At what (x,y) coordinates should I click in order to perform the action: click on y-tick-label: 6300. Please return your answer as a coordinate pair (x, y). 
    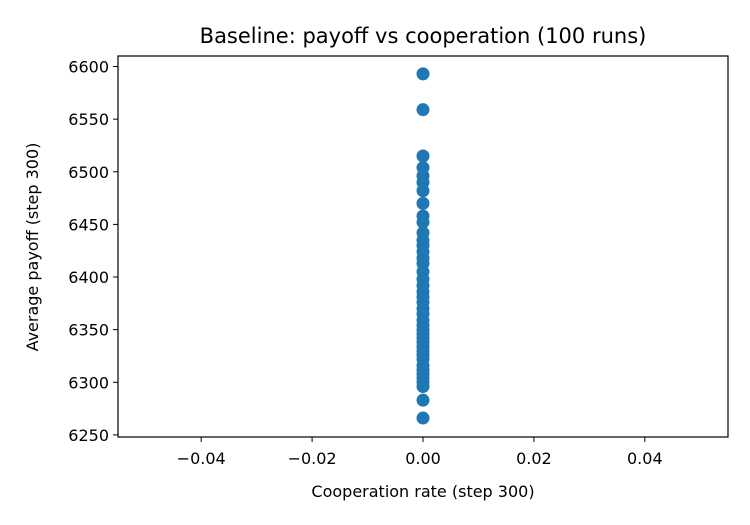
    Looking at the image, I should click on (88, 382).